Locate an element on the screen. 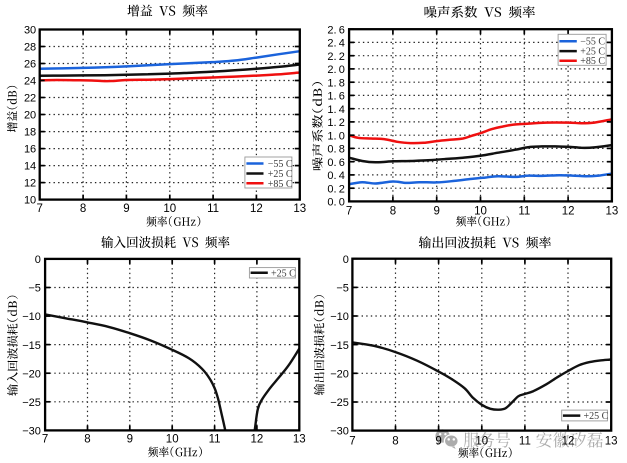 This screenshot has width=627, height=463. svg-text: 2. 0 is located at coordinates (336, 70).